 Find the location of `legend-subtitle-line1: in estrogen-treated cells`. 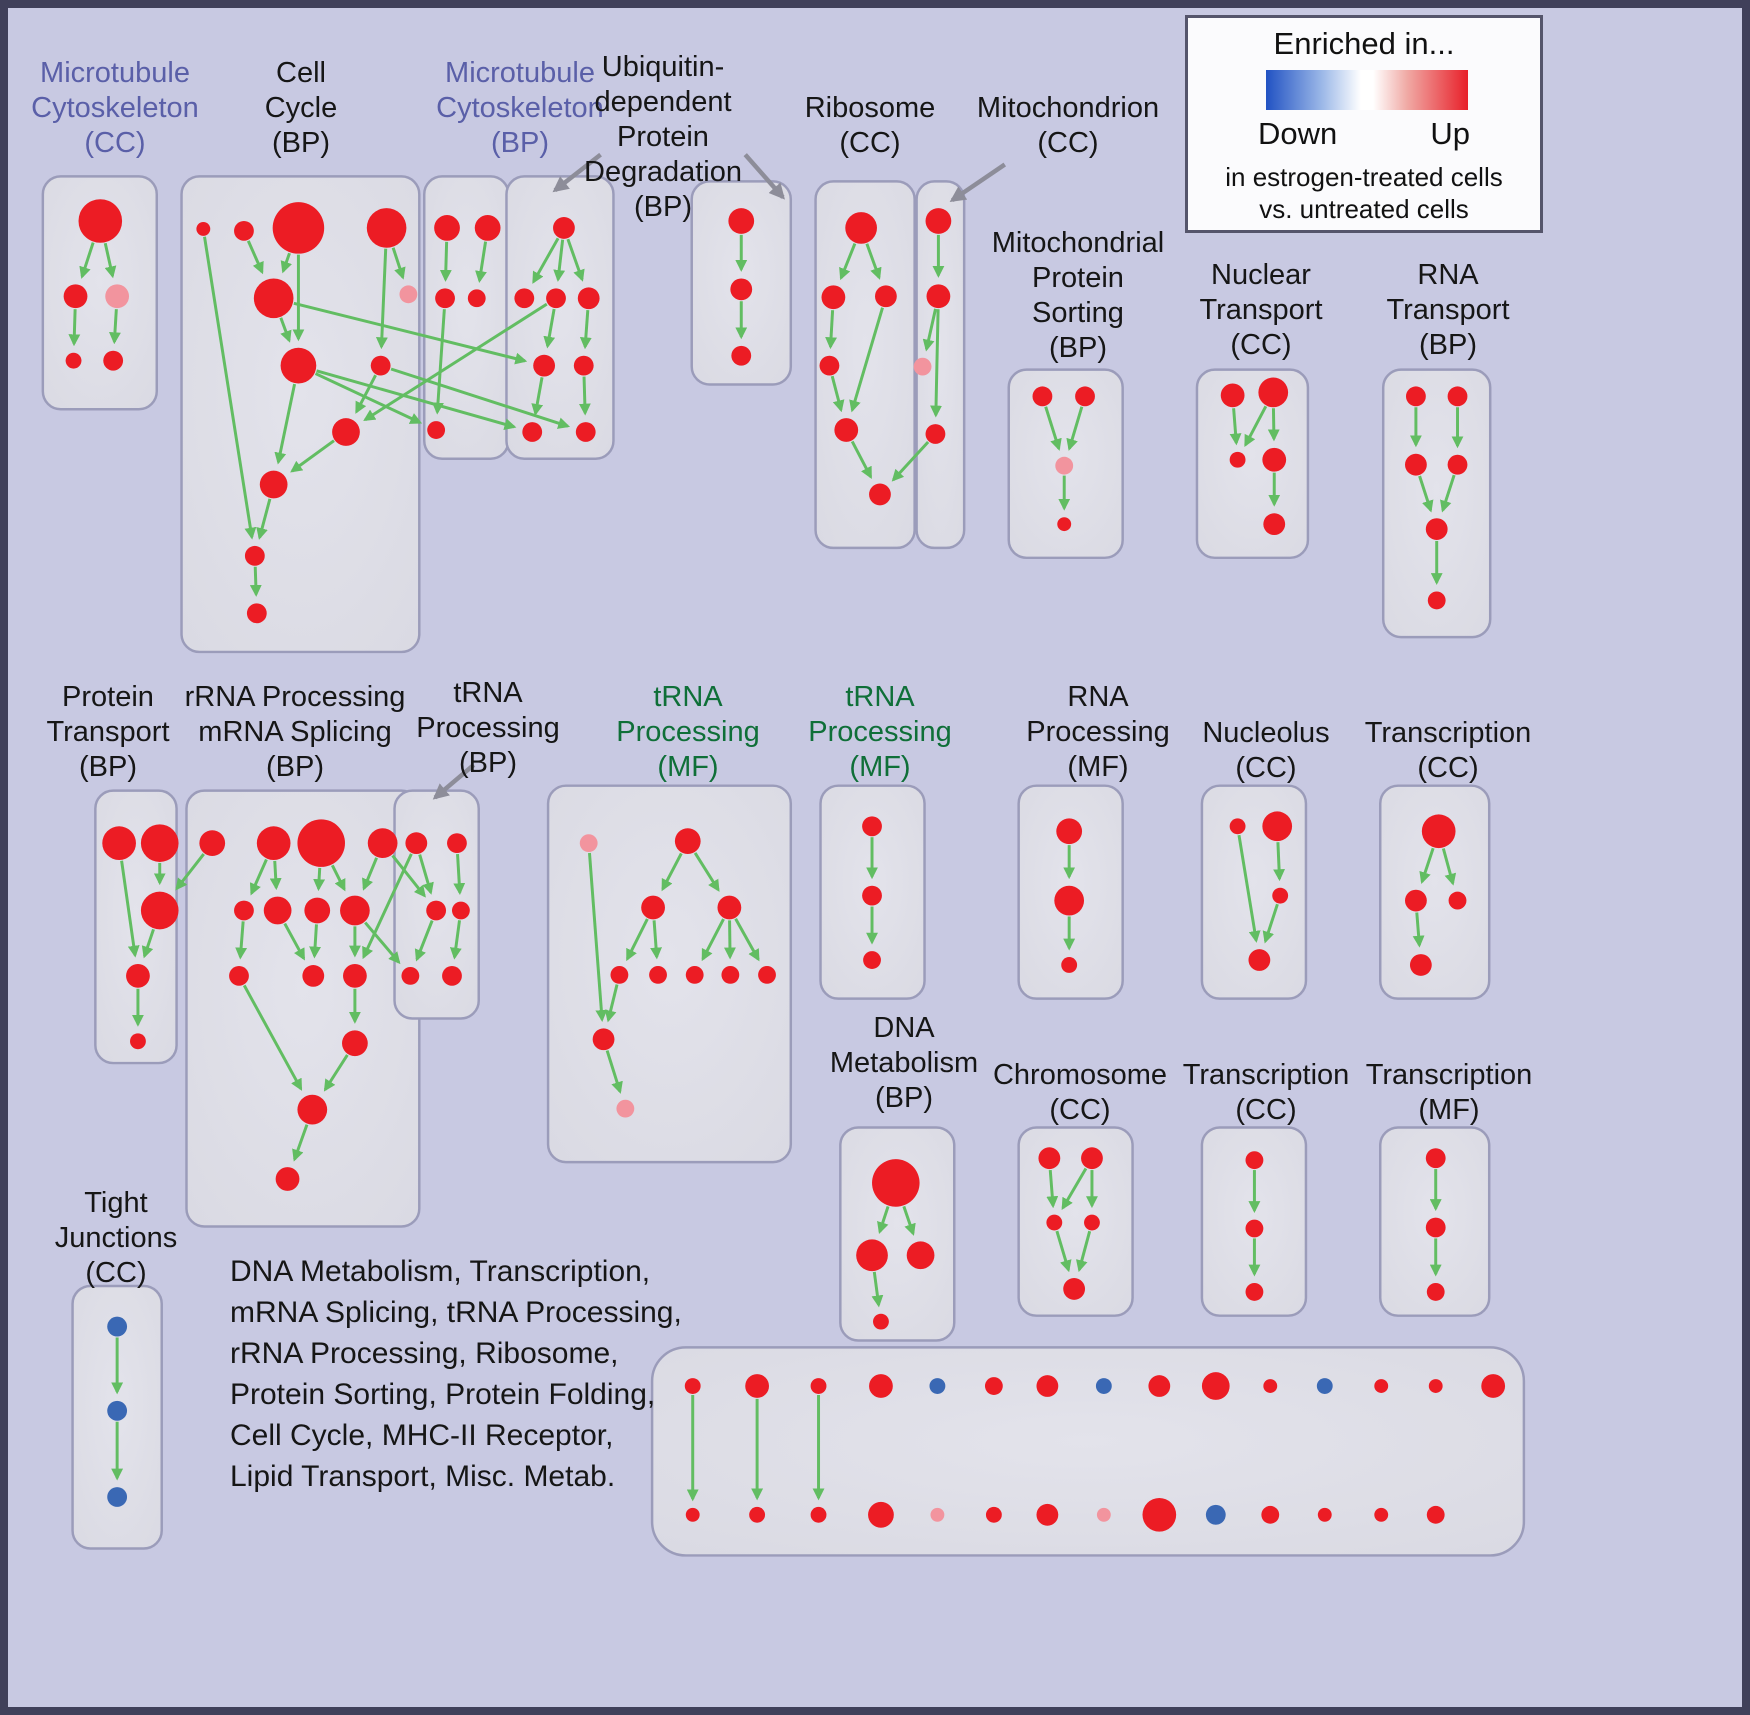

legend-subtitle-line1: in estrogen-treated cells is located at coordinates (1364, 177).